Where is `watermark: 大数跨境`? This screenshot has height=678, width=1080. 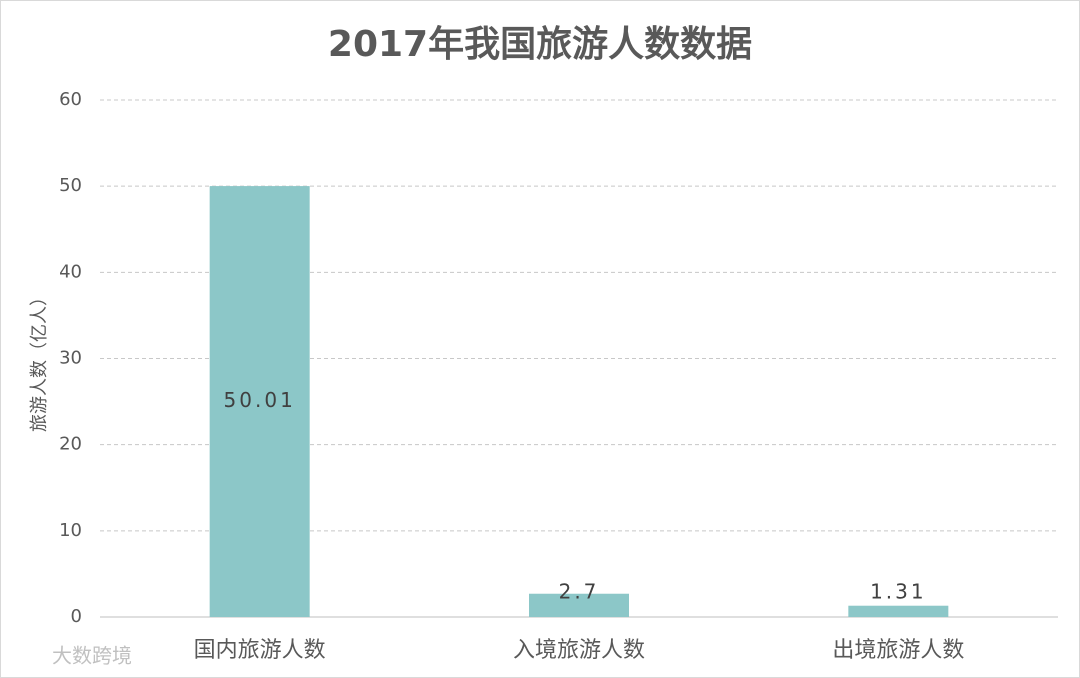
watermark: 大数跨境 is located at coordinates (92, 656).